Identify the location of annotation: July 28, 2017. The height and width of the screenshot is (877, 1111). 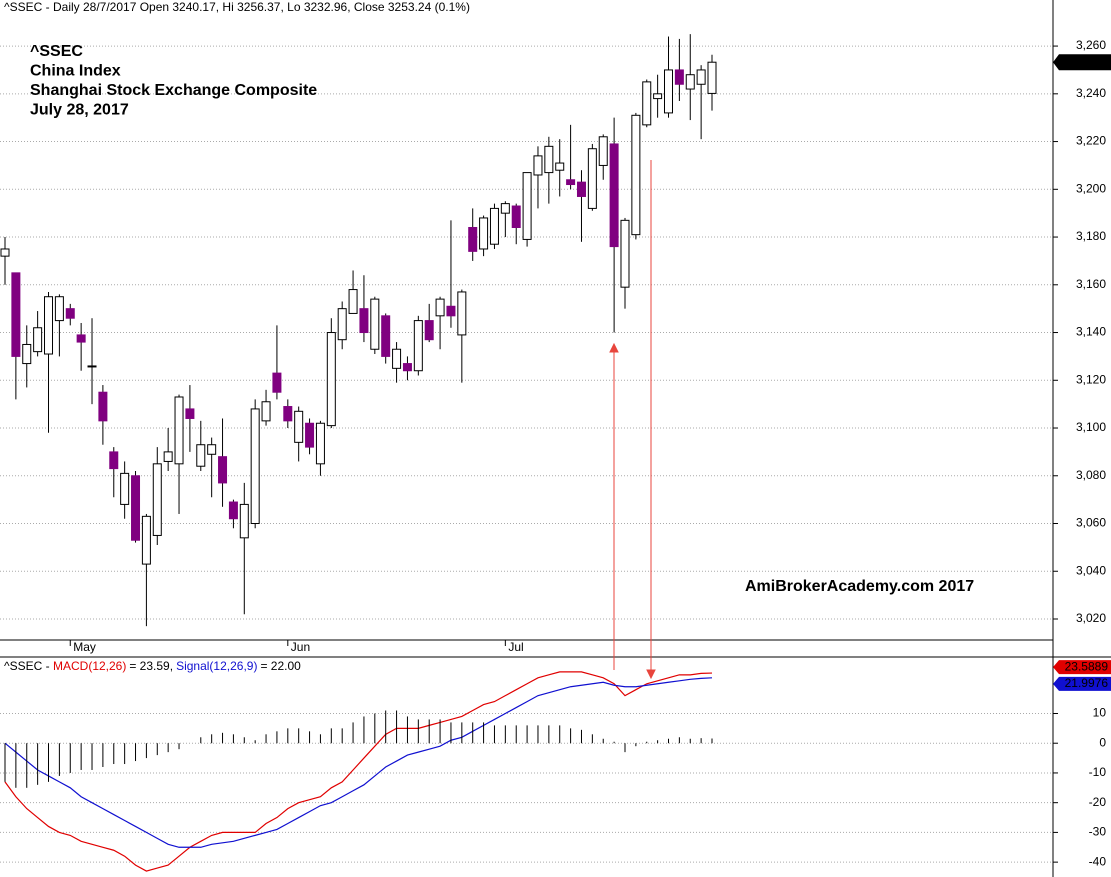
(79, 110).